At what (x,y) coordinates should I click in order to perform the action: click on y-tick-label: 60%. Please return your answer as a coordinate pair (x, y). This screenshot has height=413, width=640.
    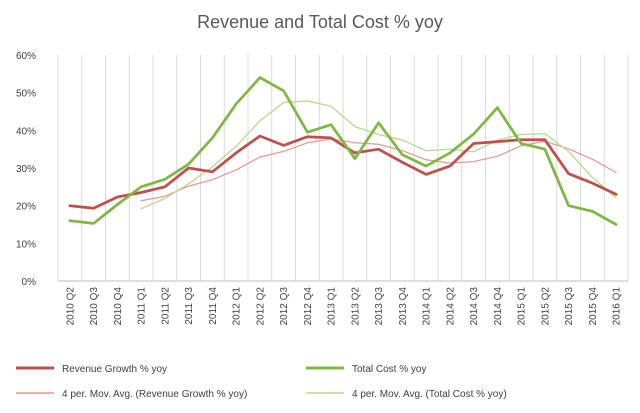
    Looking at the image, I should click on (26, 56).